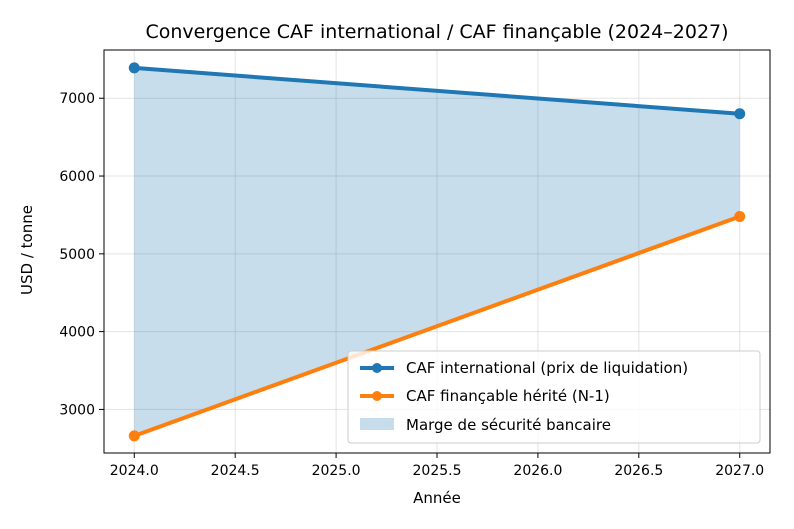  I want to click on legend-box, so click(554, 397).